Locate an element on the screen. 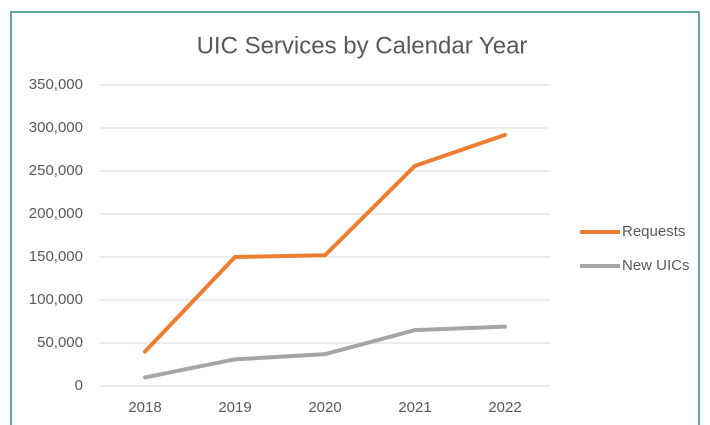  x-tick-label: 2020 is located at coordinates (324, 407).